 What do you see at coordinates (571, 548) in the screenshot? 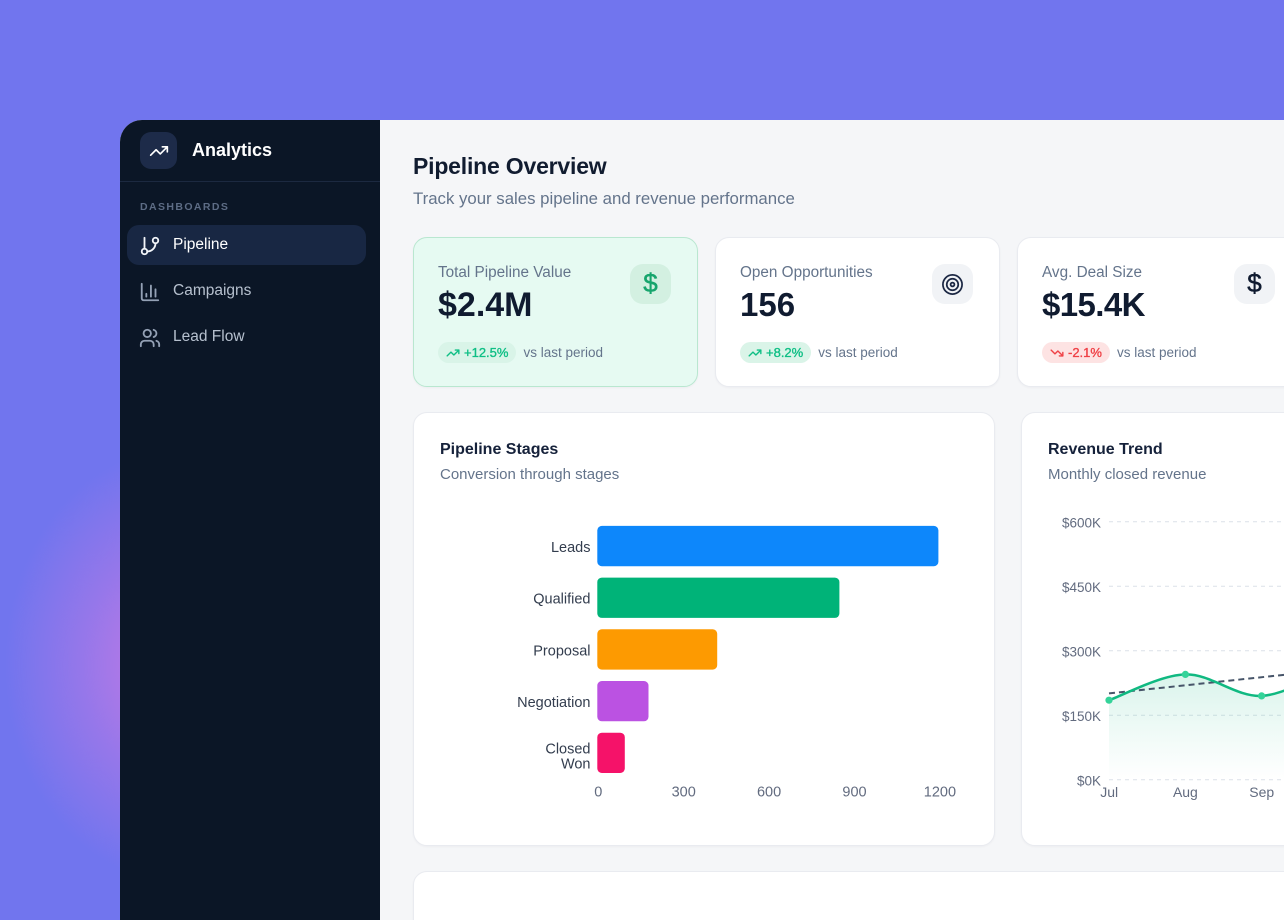
I see `svg-text: Leads` at bounding box center [571, 548].